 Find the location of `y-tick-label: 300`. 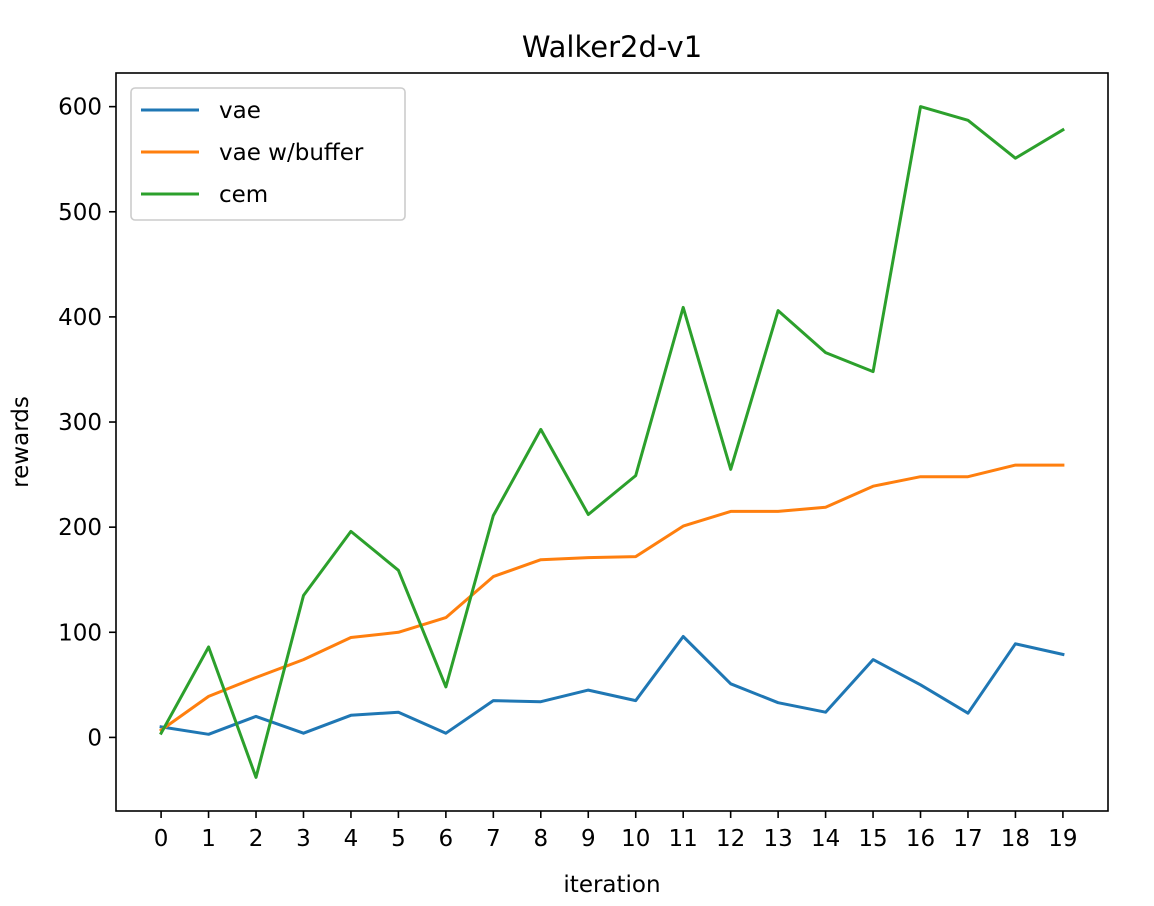

y-tick-label: 300 is located at coordinates (80, 423).